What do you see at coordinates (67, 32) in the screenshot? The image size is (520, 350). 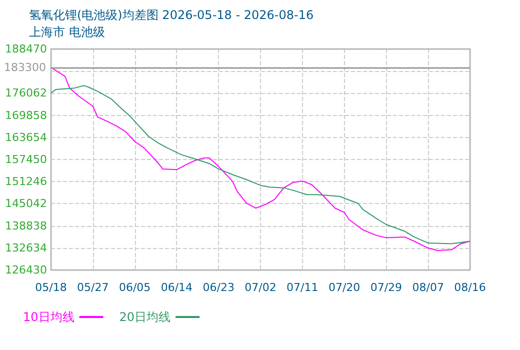 I see `chart-subtitle: 上海市 电池级` at bounding box center [67, 32].